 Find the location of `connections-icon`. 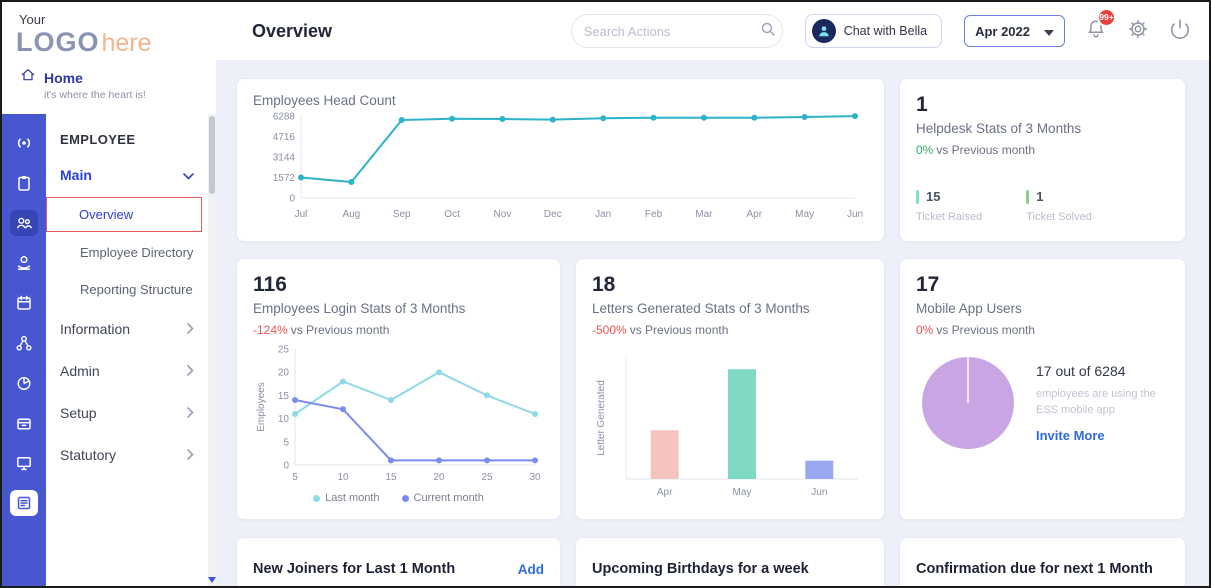

connections-icon is located at coordinates (24, 343).